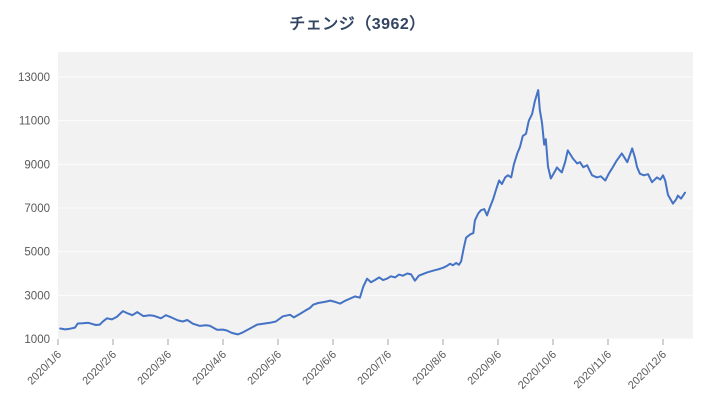 The image size is (715, 408). Describe the element at coordinates (34, 122) in the screenshot. I see `y-axis-label: 11000` at that location.